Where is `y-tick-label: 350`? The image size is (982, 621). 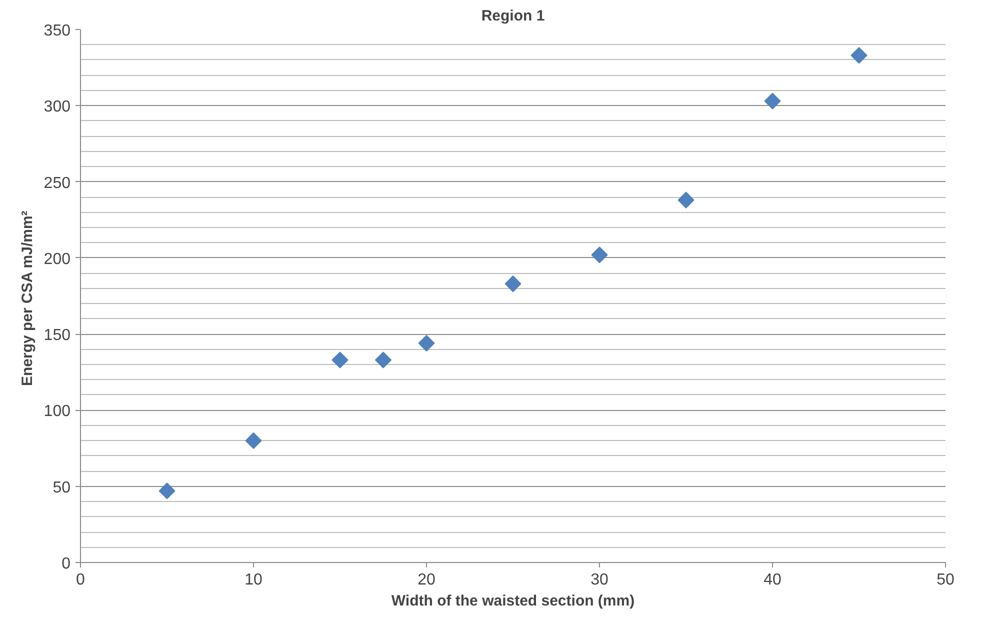 y-tick-label: 350 is located at coordinates (57, 31).